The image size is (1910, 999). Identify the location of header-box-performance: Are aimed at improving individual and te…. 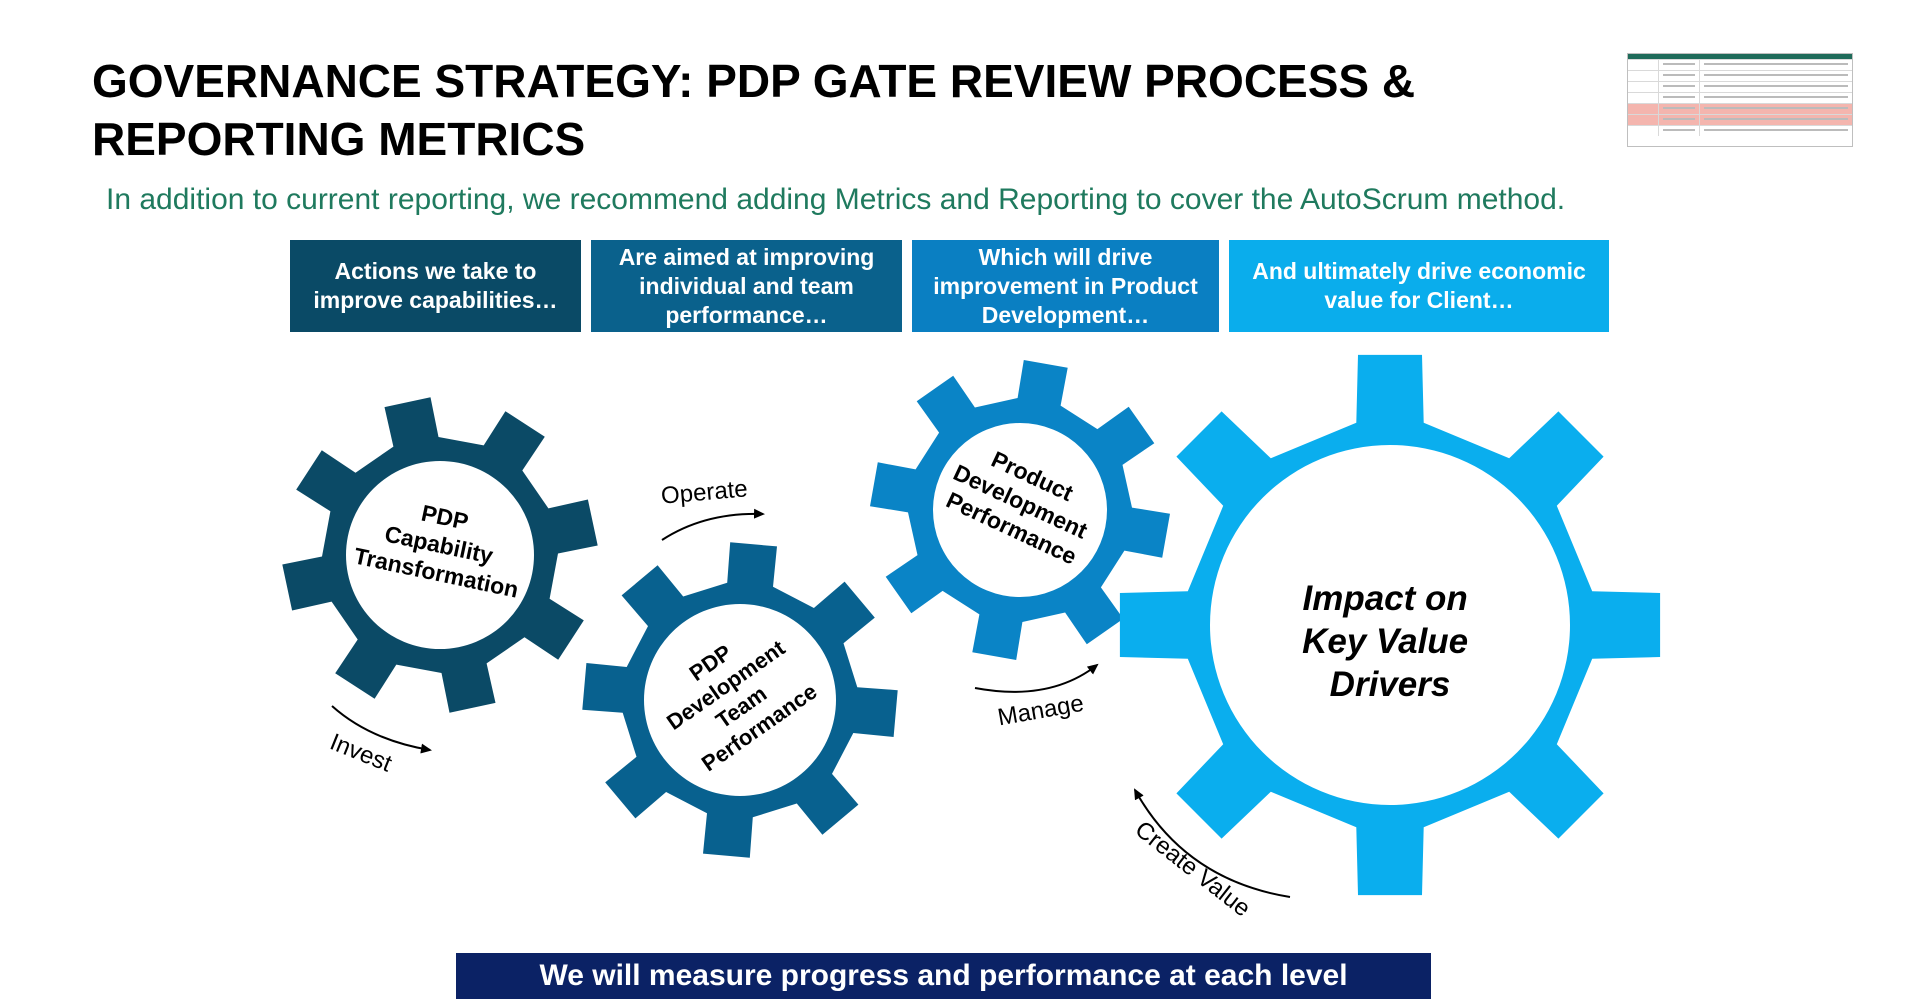
(746, 286).